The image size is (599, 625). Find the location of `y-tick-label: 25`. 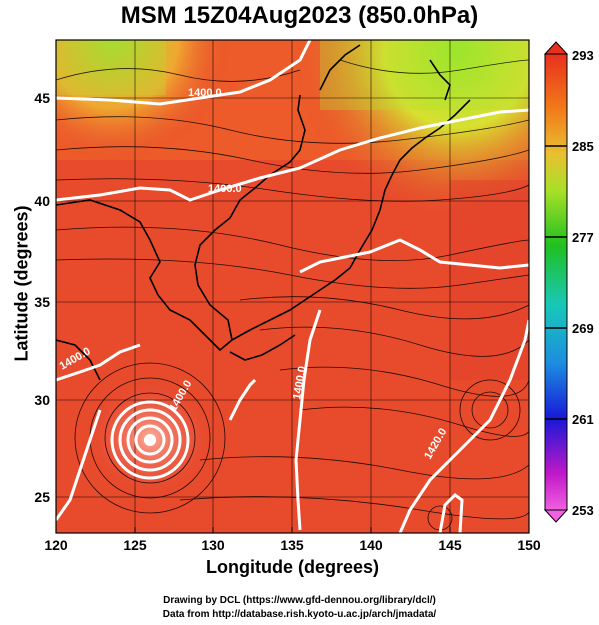

y-tick-label: 25 is located at coordinates (42, 497).